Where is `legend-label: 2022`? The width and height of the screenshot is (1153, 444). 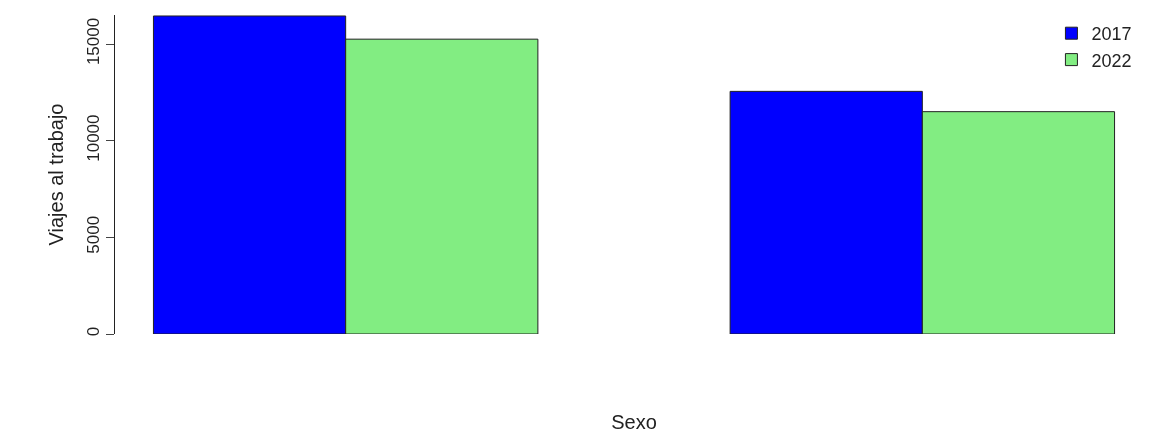
legend-label: 2022 is located at coordinates (1111, 60).